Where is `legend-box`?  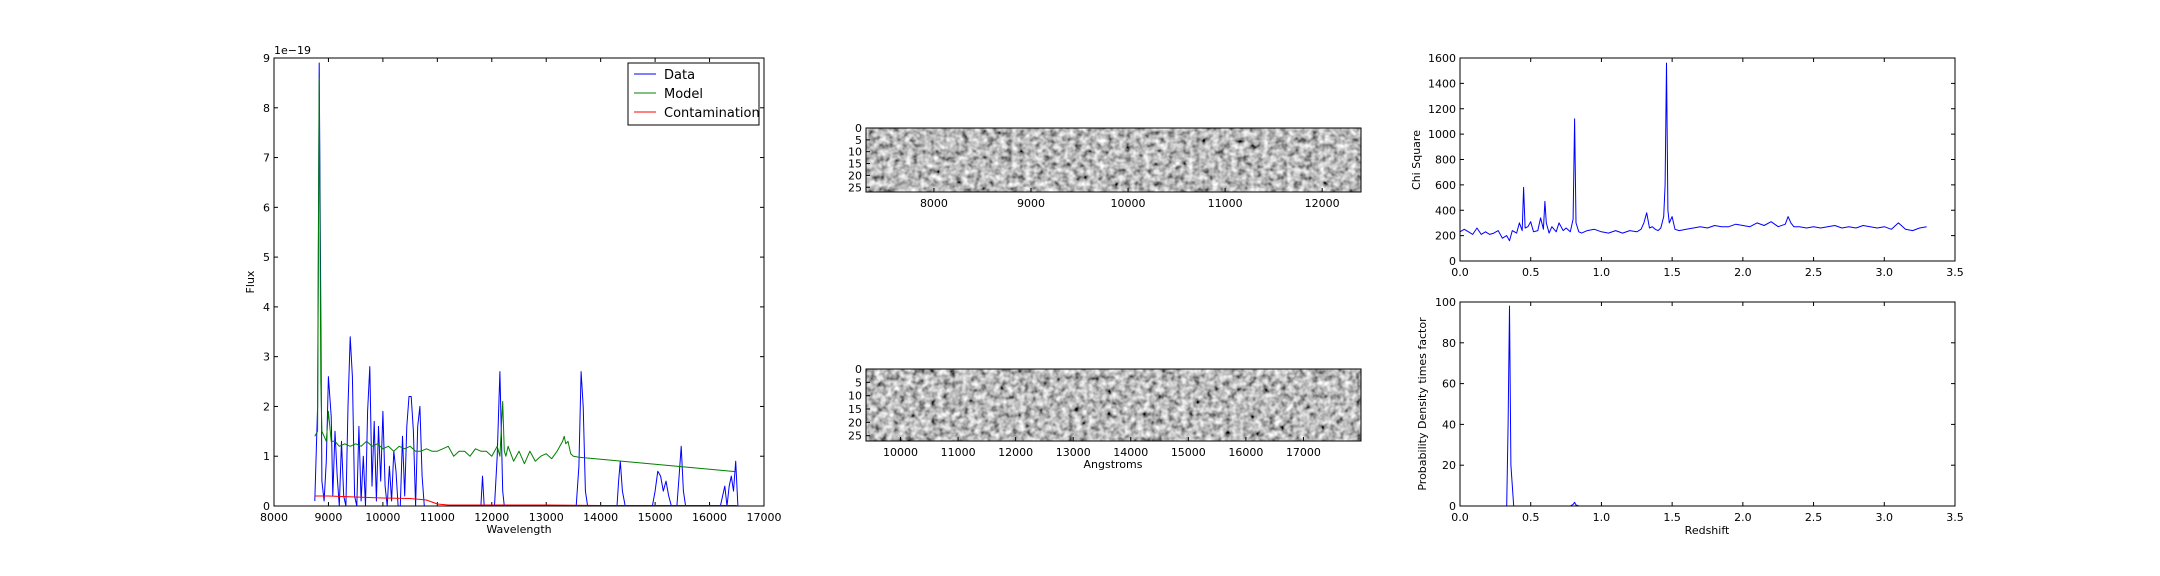
legend-box is located at coordinates (693, 94).